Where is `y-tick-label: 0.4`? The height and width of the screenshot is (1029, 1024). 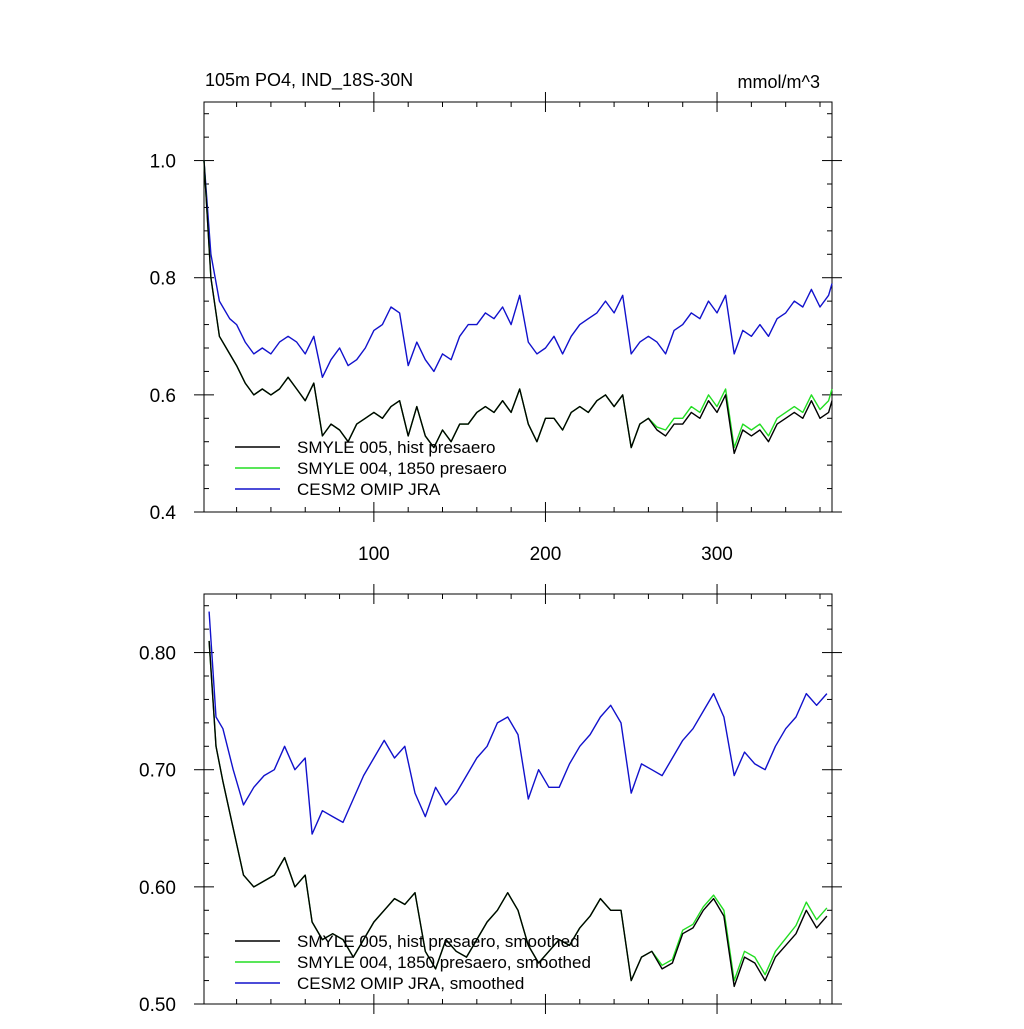
y-tick-label: 0.4 is located at coordinates (163, 513).